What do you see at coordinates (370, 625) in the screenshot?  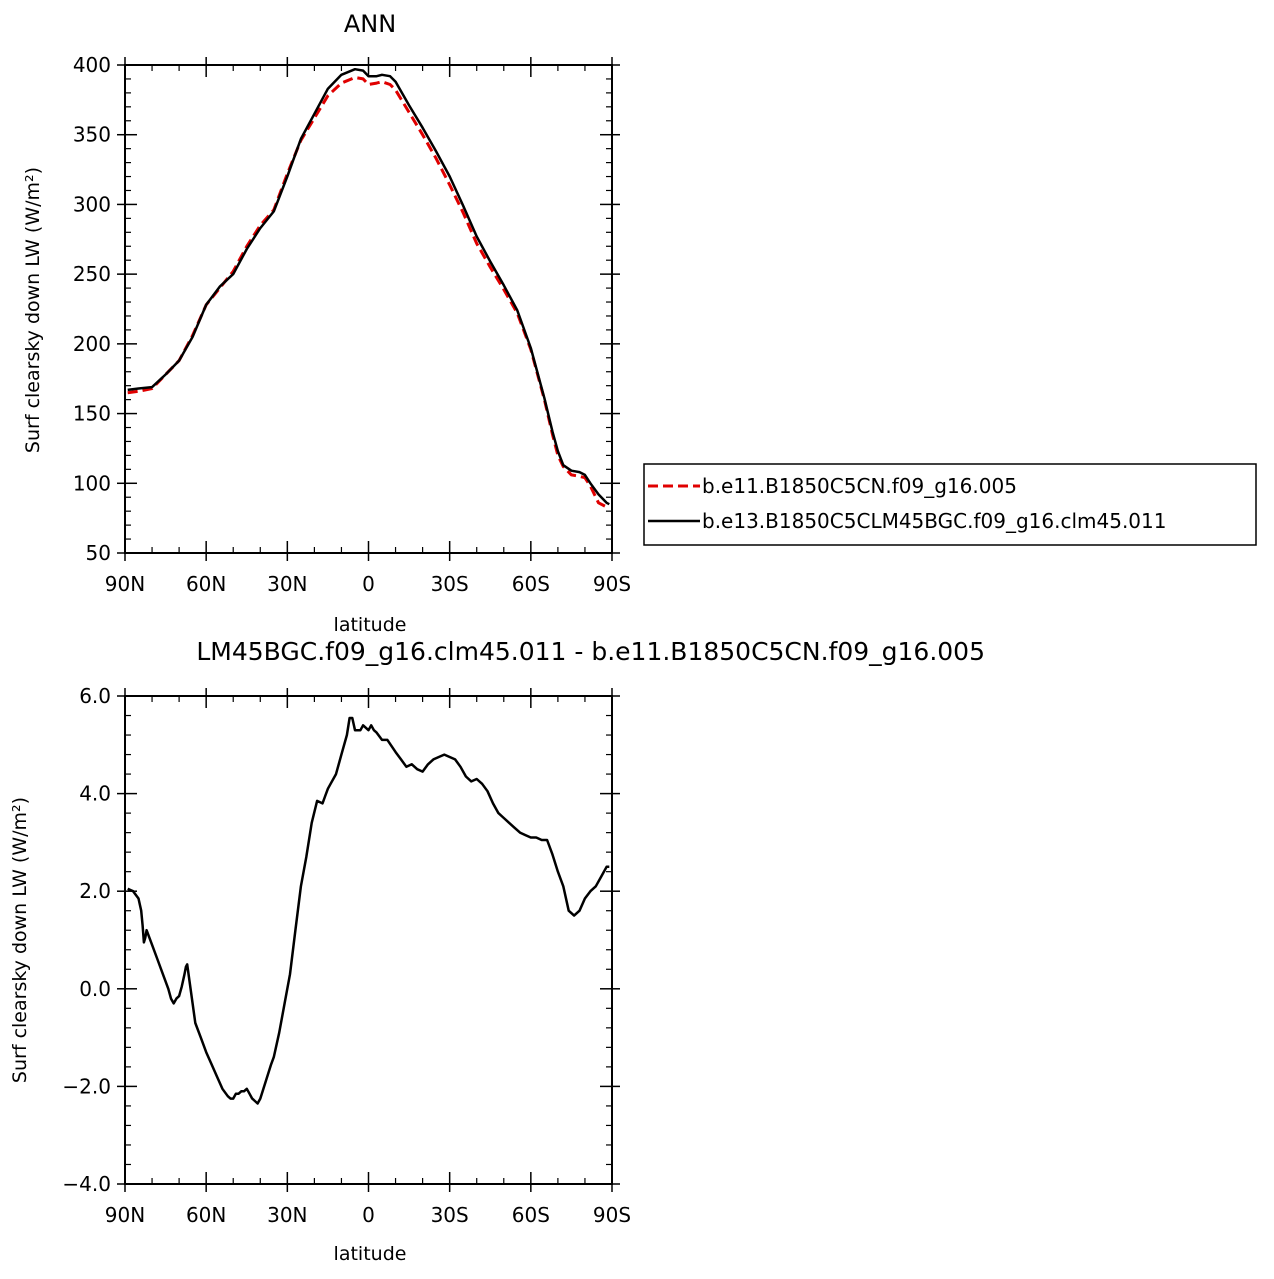 I see `top-x-axis-label: latitude` at bounding box center [370, 625].